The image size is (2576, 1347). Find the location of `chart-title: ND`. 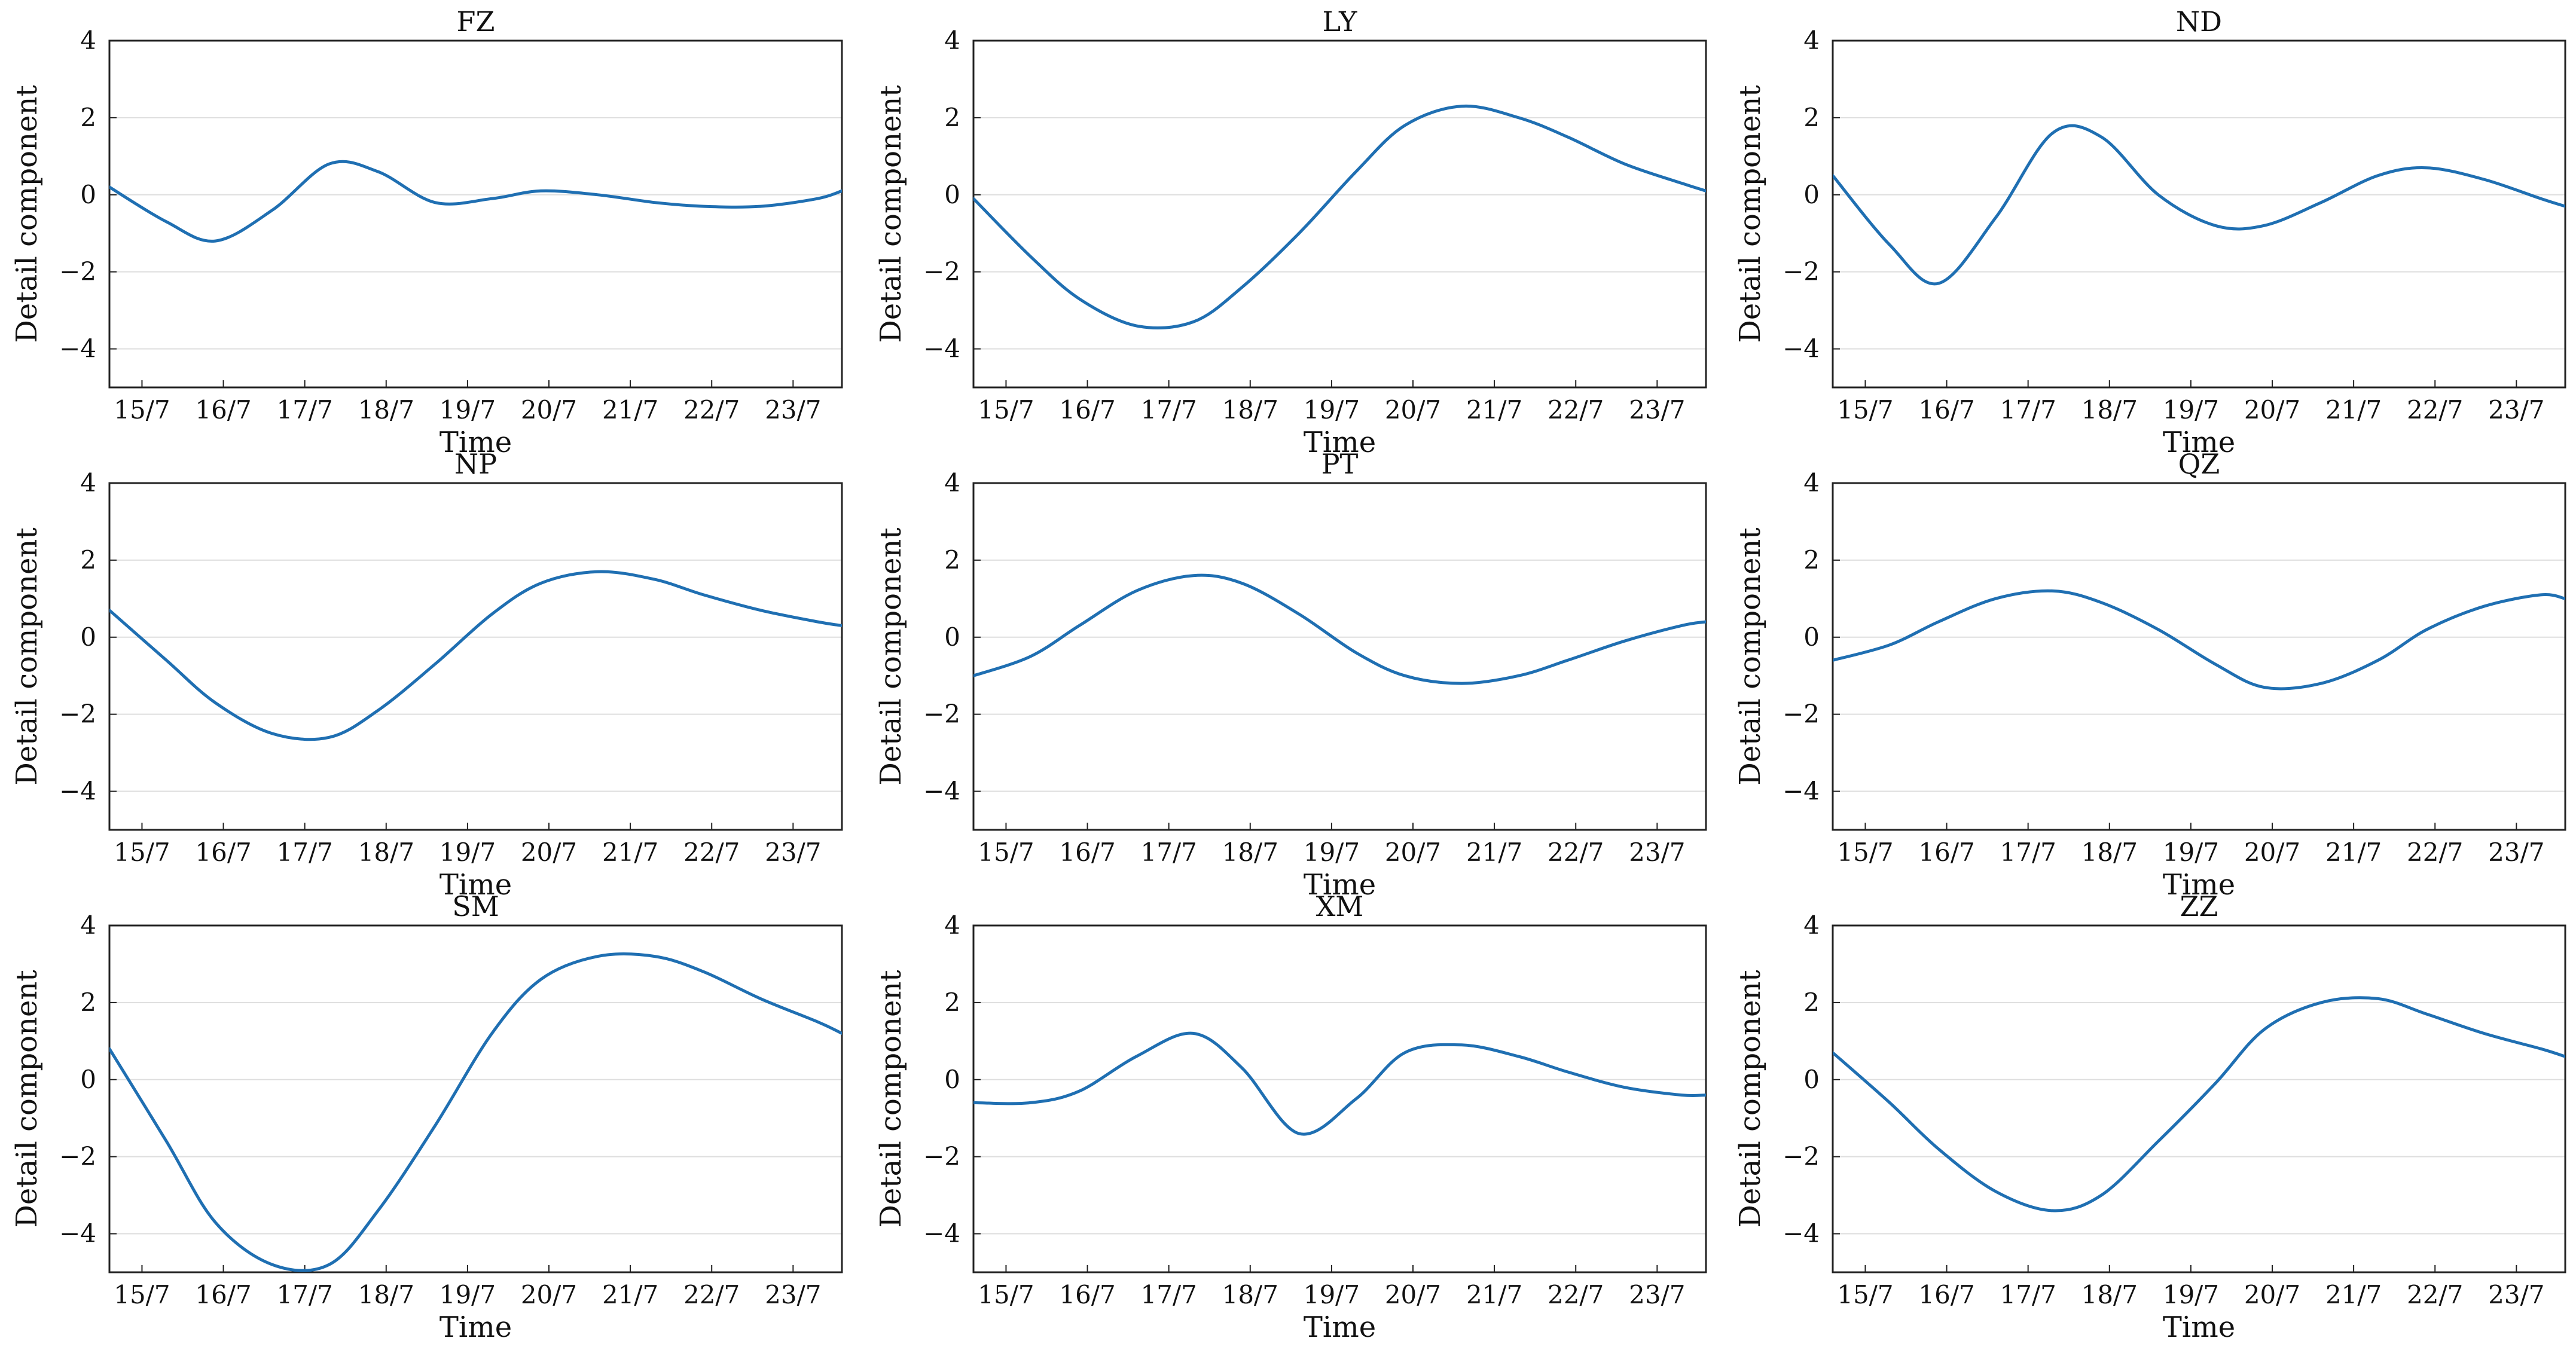

chart-title: ND is located at coordinates (2199, 21).